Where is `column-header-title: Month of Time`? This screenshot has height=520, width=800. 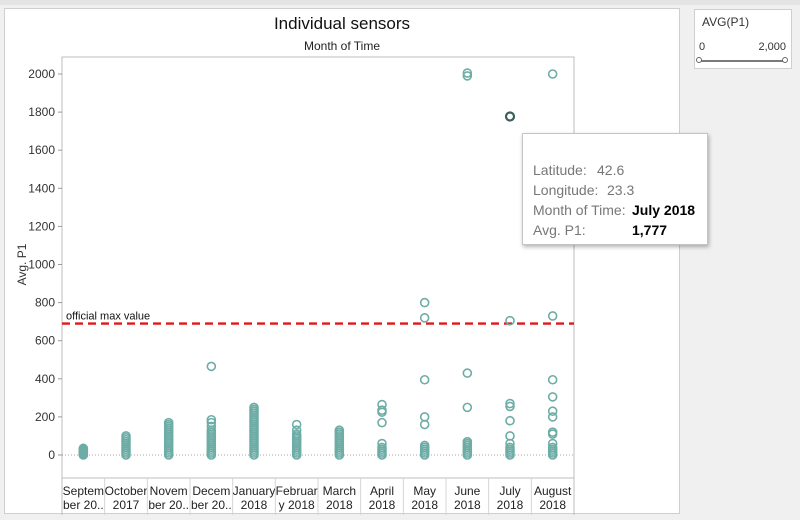 column-header-title: Month of Time is located at coordinates (342, 46).